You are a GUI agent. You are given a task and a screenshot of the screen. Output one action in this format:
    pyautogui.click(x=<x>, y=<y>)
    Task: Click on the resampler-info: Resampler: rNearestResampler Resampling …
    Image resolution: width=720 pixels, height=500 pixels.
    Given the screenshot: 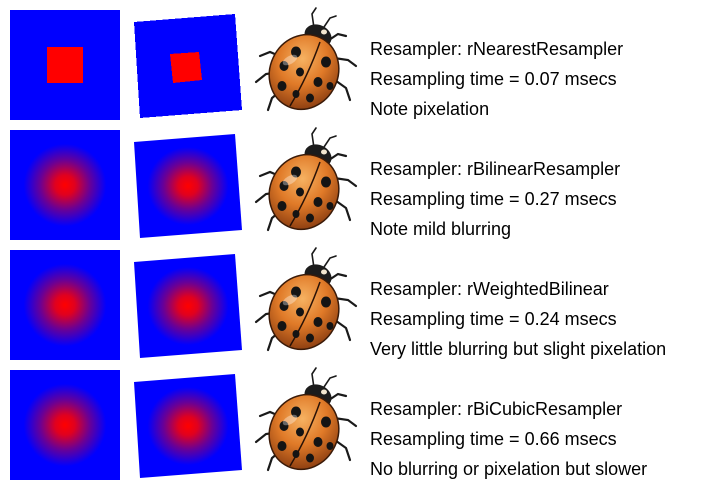 What is the action you would take?
    pyautogui.click(x=496, y=79)
    